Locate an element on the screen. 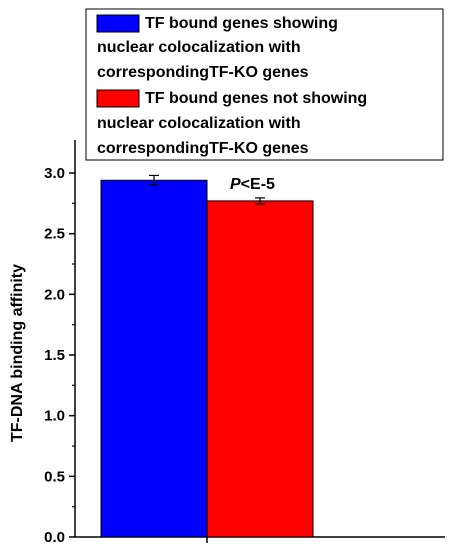  legend-label-2: correspondingTF-KO genes is located at coordinates (203, 148).